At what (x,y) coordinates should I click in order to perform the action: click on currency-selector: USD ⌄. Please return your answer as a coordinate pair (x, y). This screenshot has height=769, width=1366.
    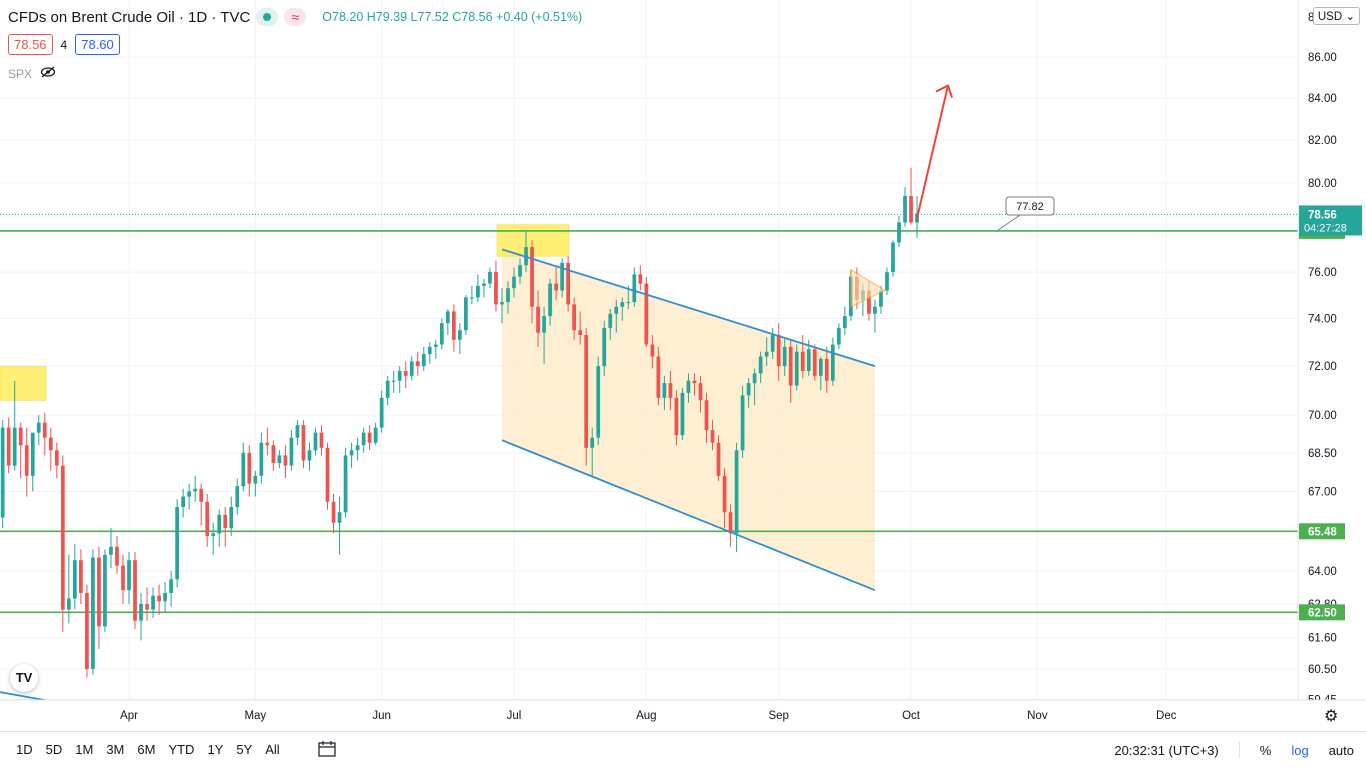
    Looking at the image, I should click on (1336, 16).